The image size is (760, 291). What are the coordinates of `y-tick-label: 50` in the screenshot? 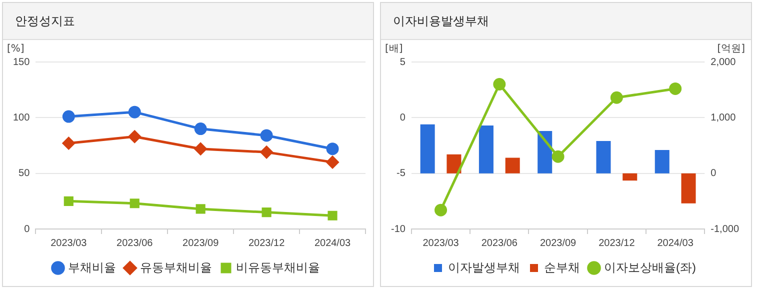 It's located at (24, 174).